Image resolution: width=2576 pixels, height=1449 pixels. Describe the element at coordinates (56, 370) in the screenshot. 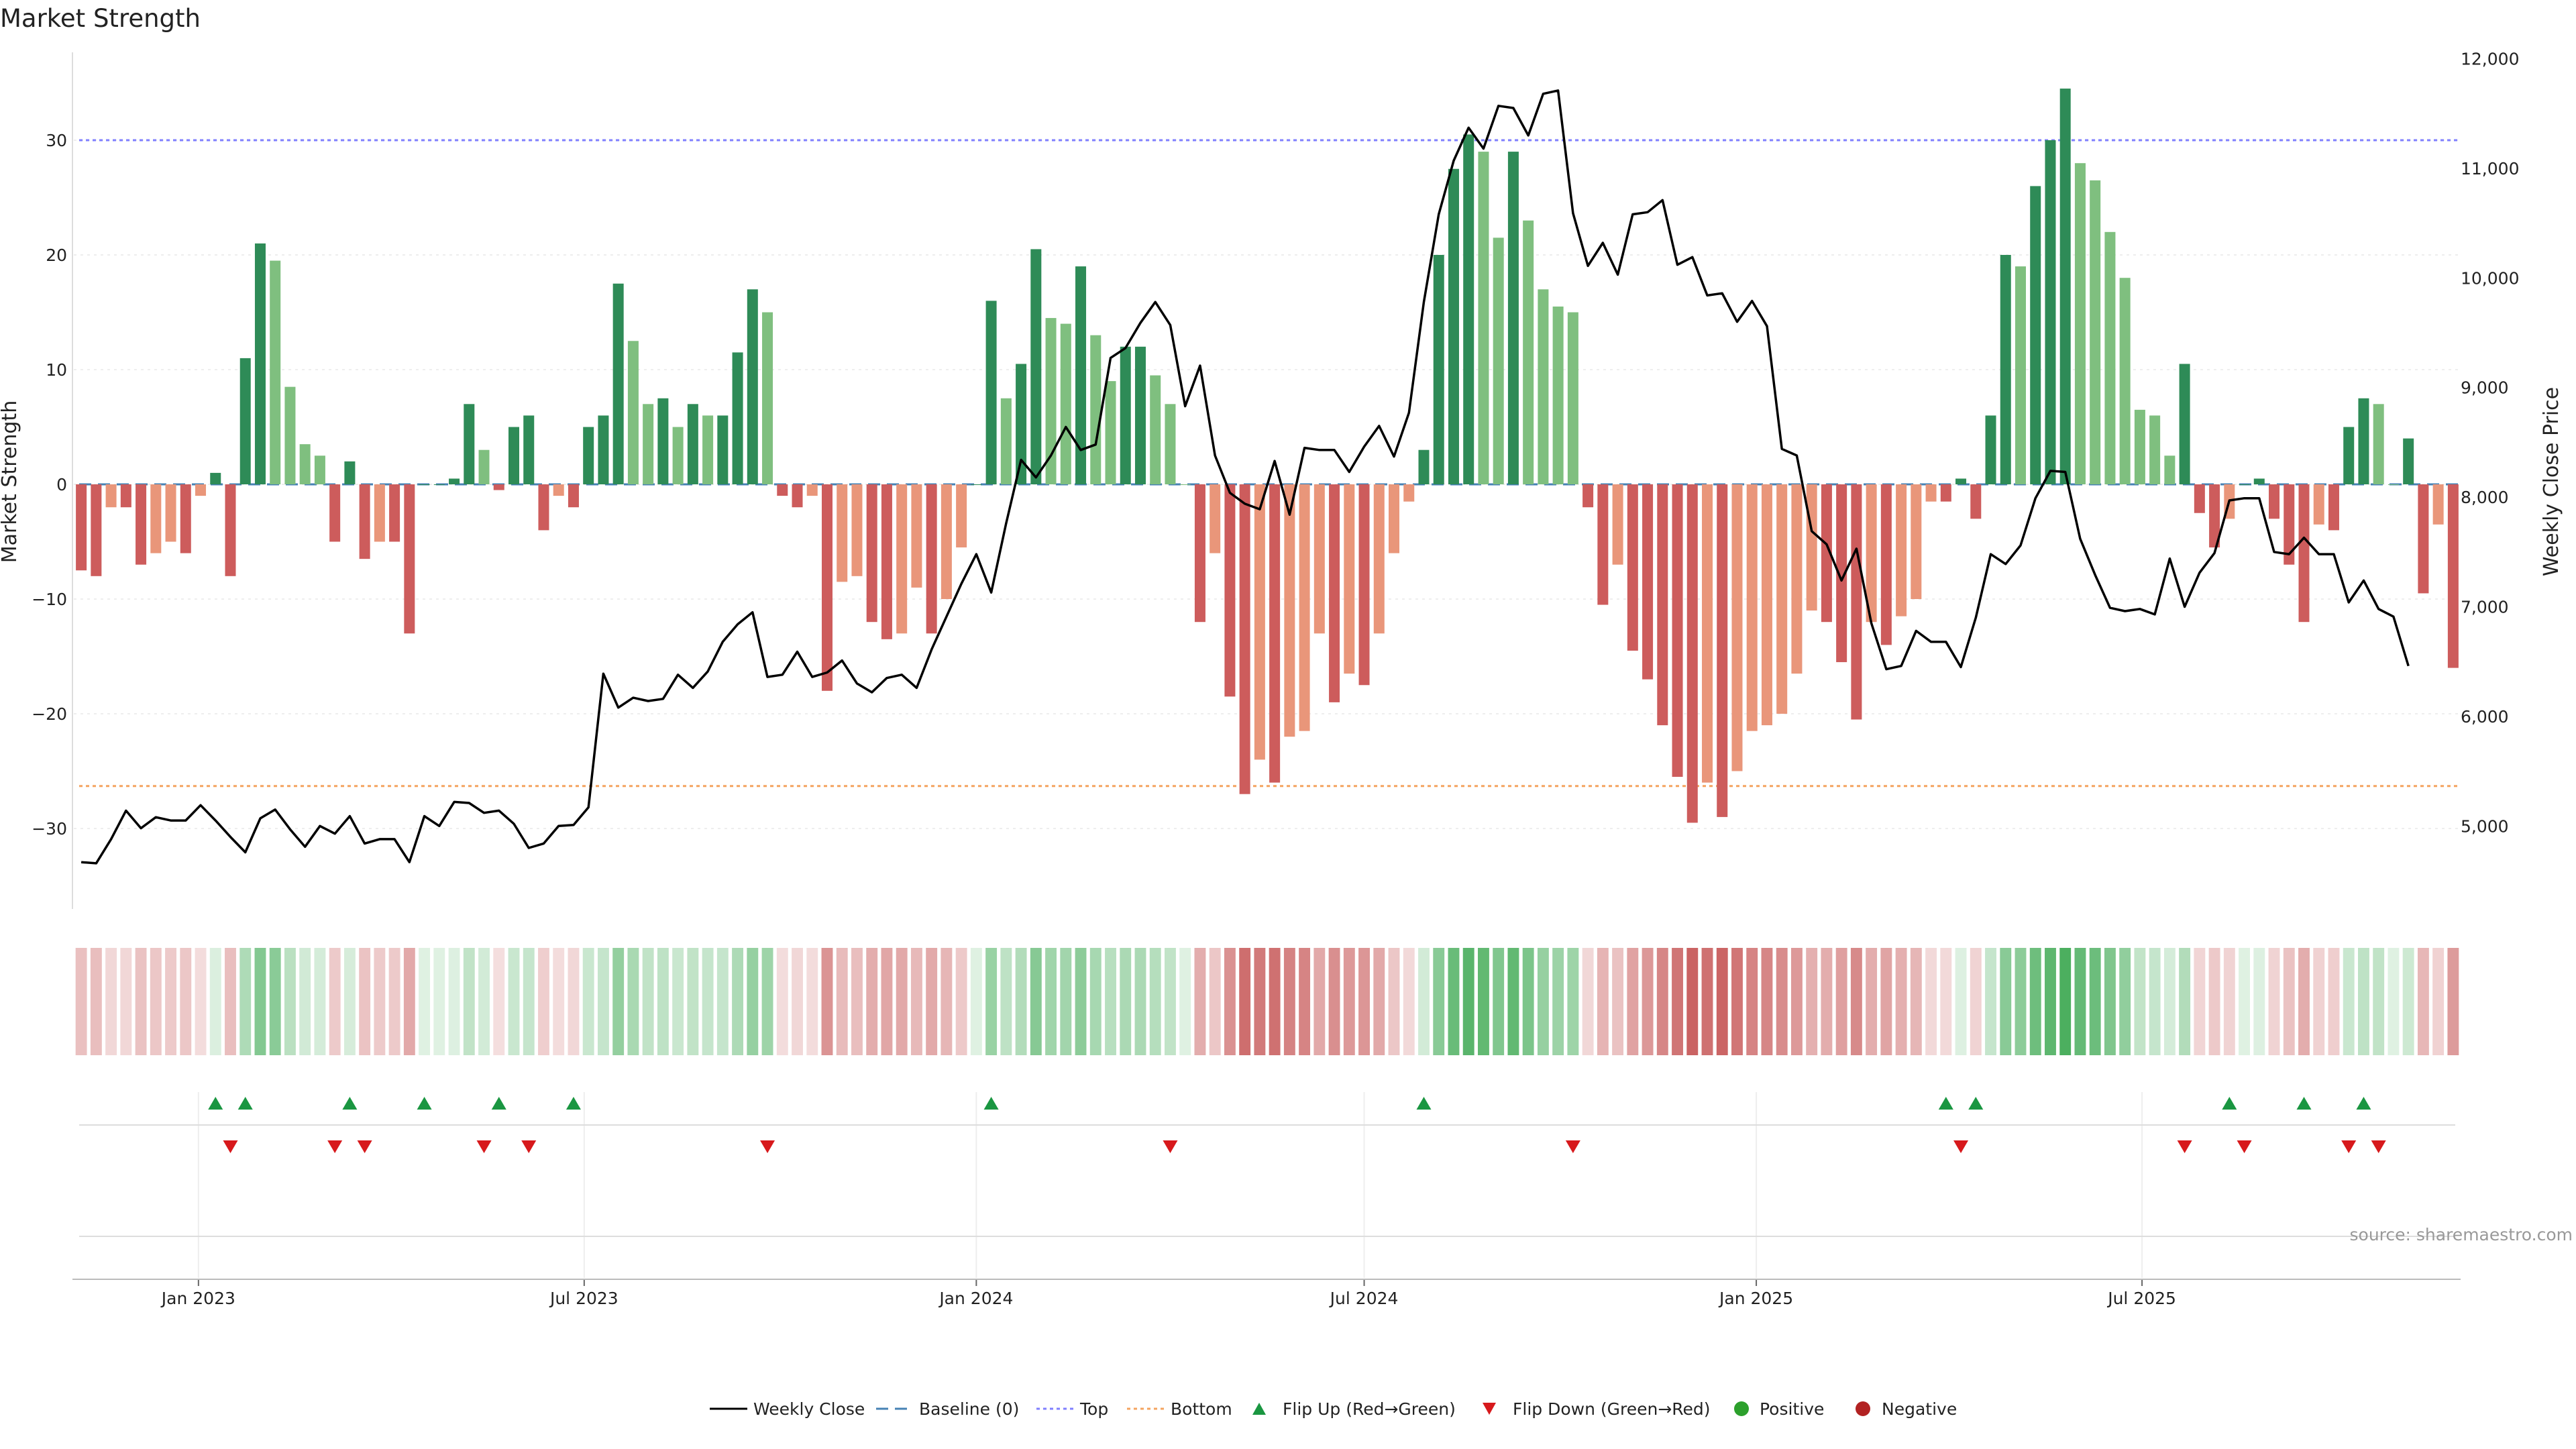

I see `y-tick-left: 10` at that location.